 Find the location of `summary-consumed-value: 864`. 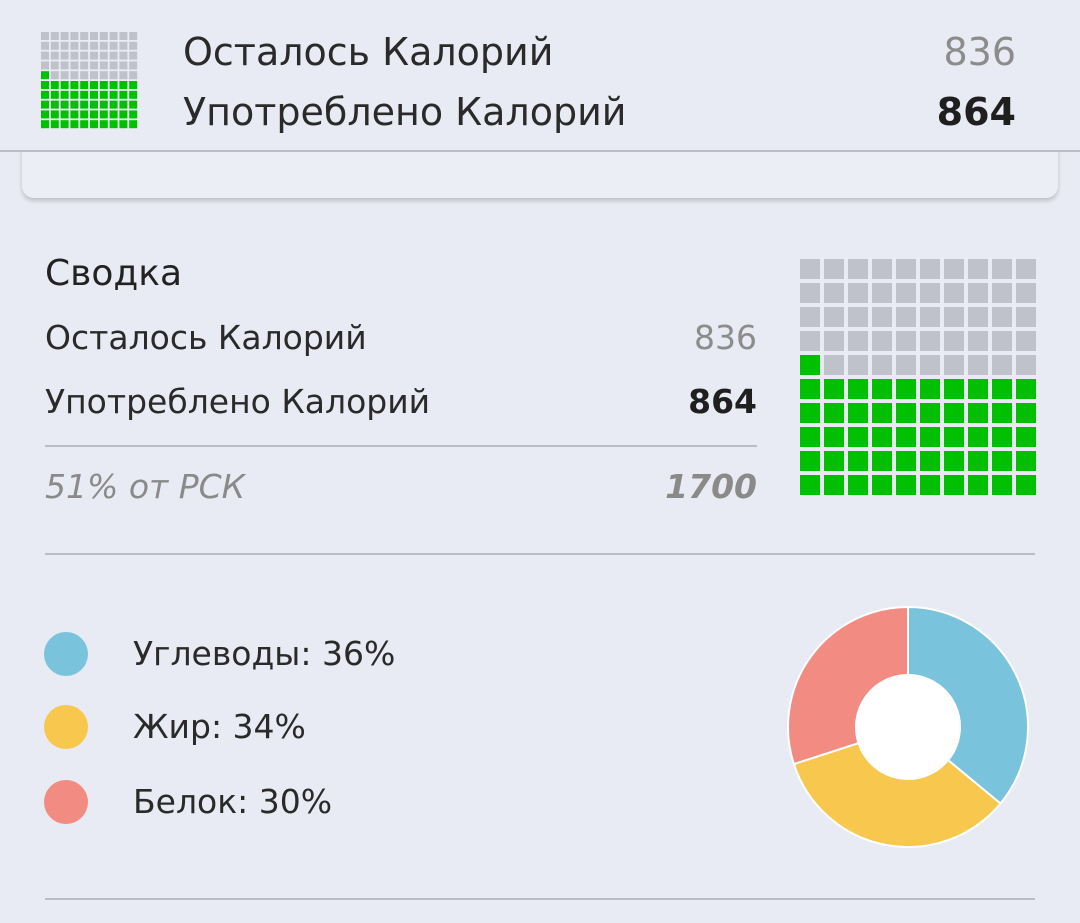

summary-consumed-value: 864 is located at coordinates (722, 401).